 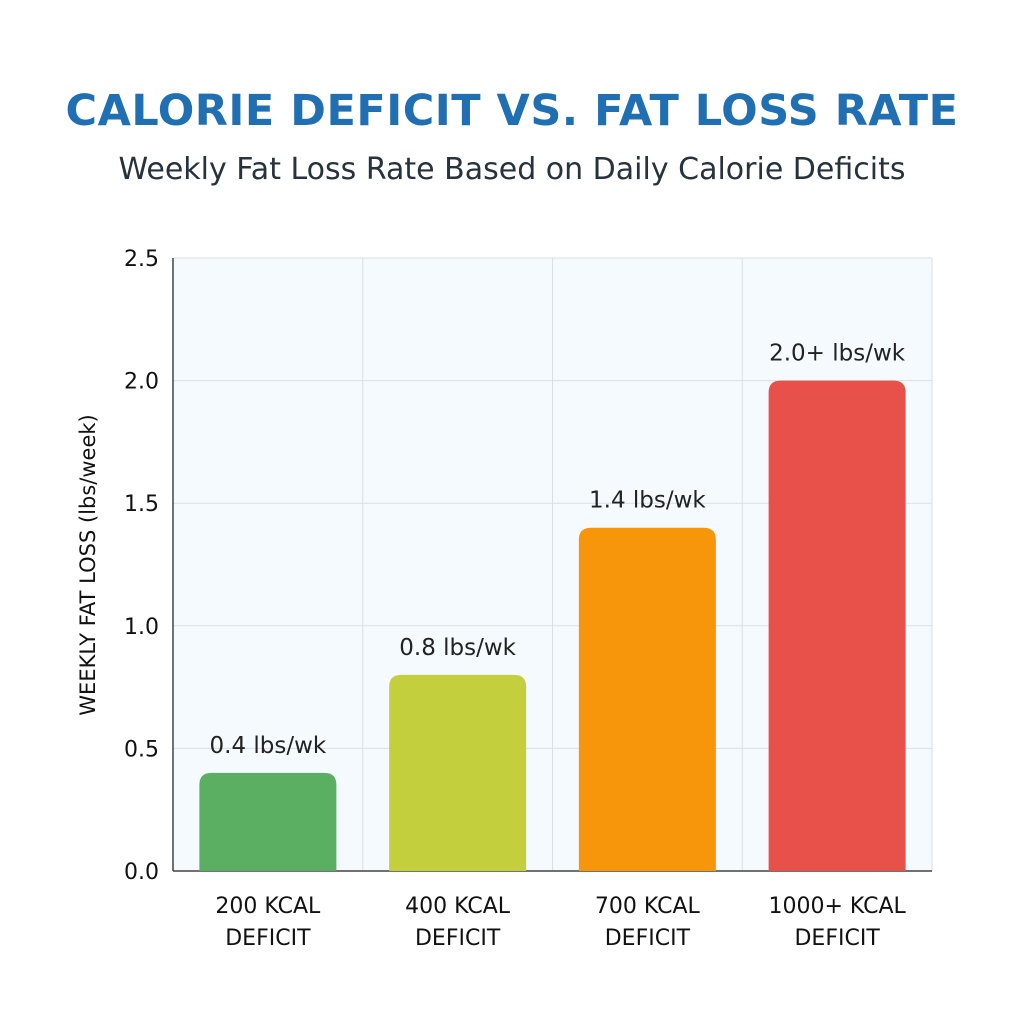 What do you see at coordinates (837, 922) in the screenshot?
I see `x-tick-label: 1000+ KCAL DEFICIT` at bounding box center [837, 922].